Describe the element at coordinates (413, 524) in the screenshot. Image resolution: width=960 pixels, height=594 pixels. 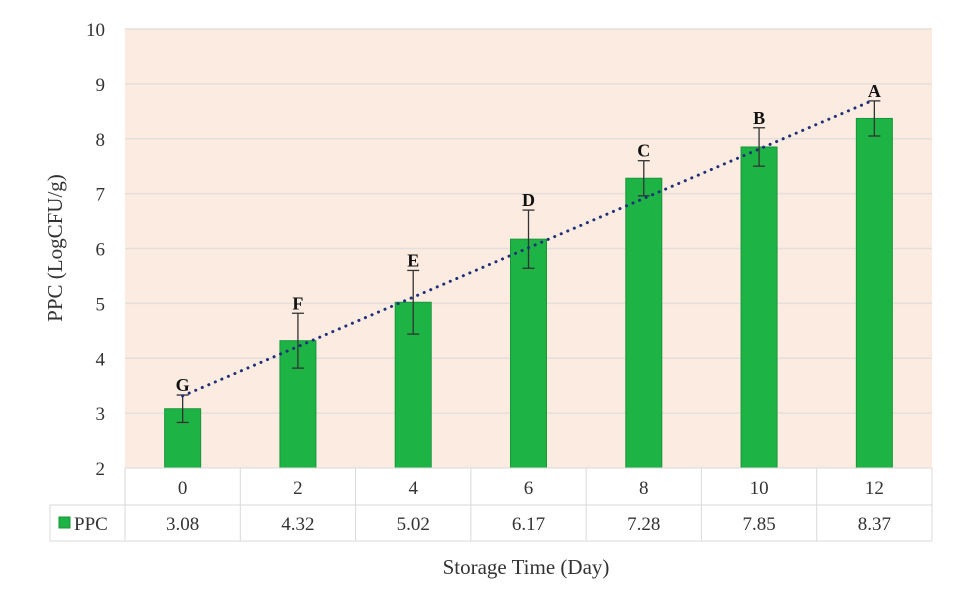
I see `data-table-value: 5.02` at that location.